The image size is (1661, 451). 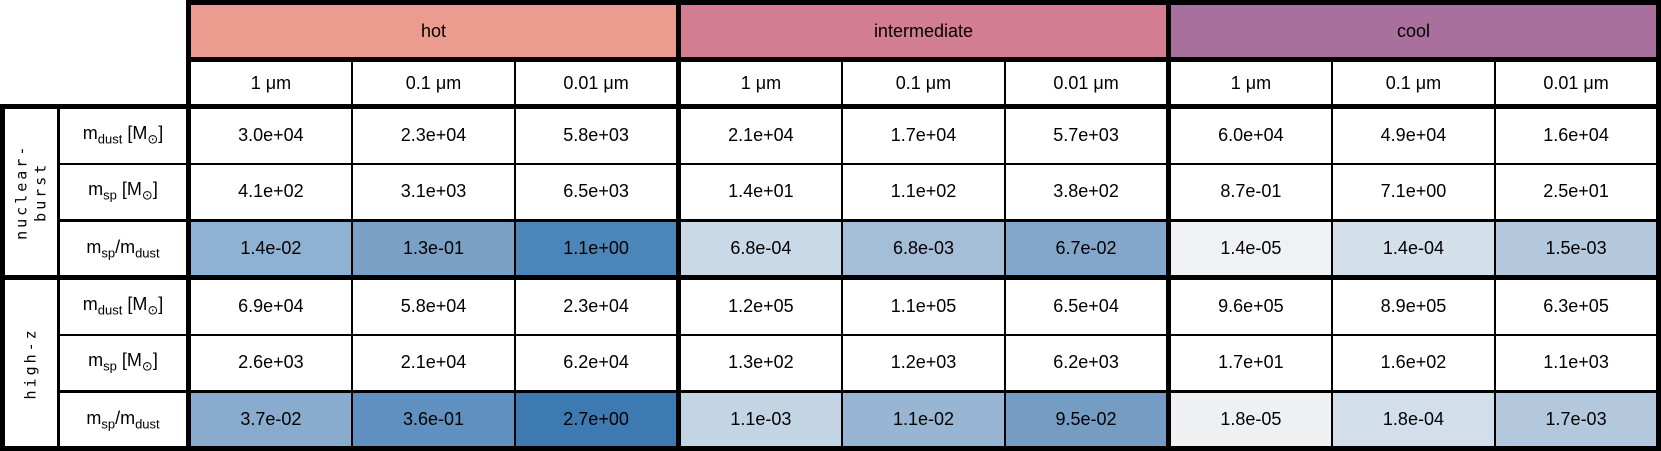 I want to click on value-cell: 1.3e+02, so click(x=759, y=363).